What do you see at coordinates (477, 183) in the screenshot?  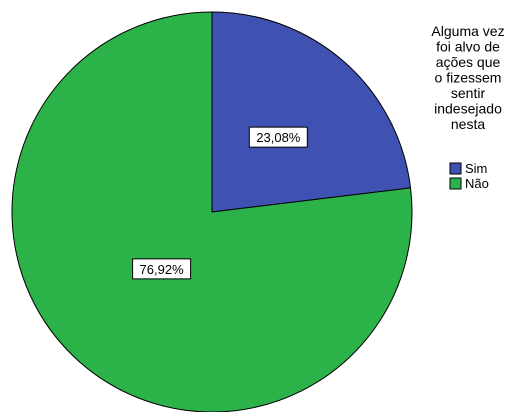 I see `legend-label: Não` at bounding box center [477, 183].